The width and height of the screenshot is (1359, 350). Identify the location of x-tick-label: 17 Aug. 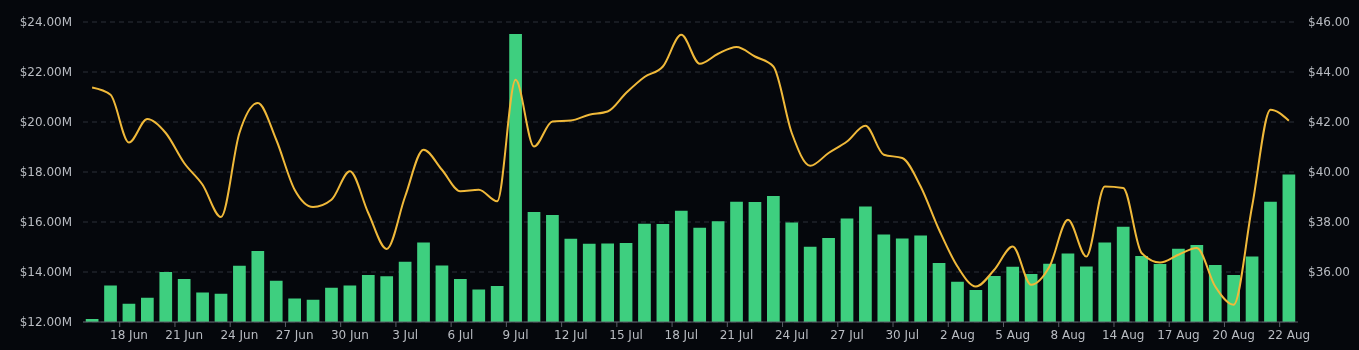
(1178, 335).